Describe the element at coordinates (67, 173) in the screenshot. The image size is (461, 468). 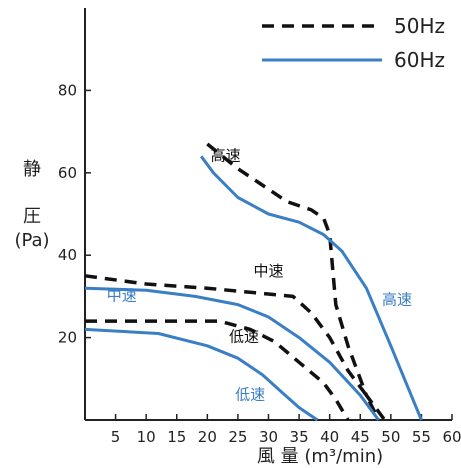
I see `y-tick-label: 60` at that location.